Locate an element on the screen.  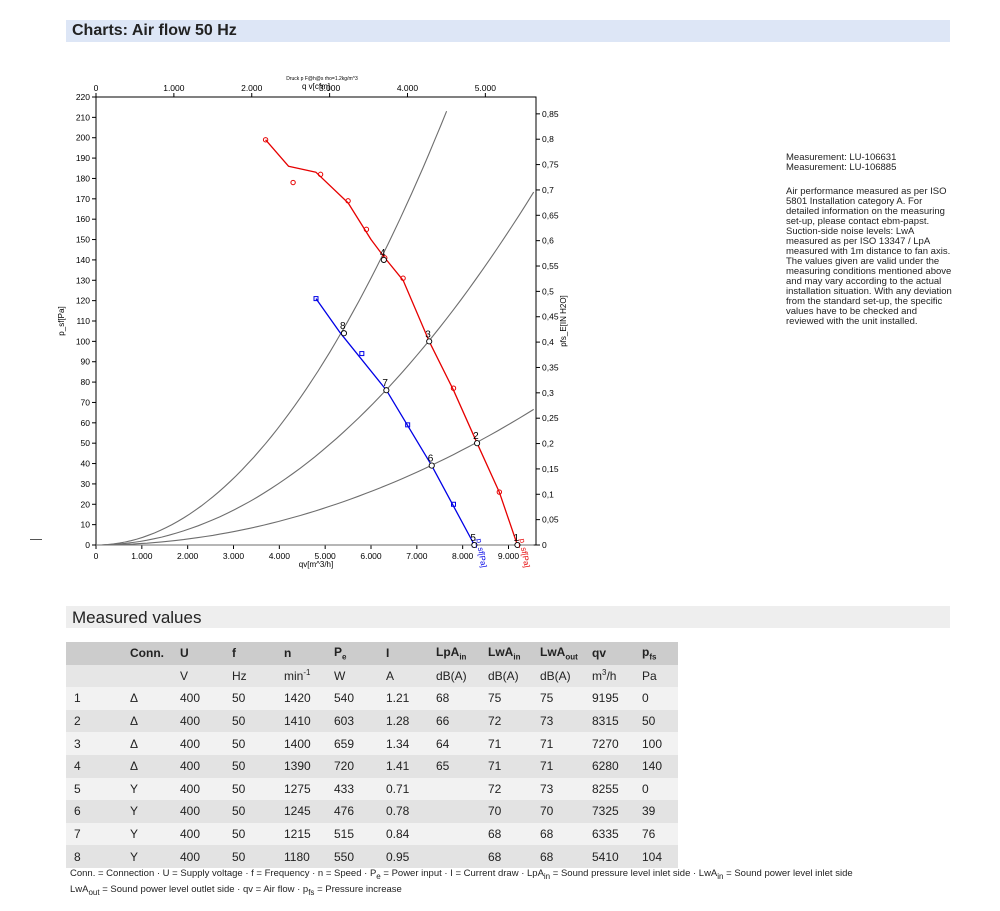
column-header: Conn. is located at coordinates (147, 653).